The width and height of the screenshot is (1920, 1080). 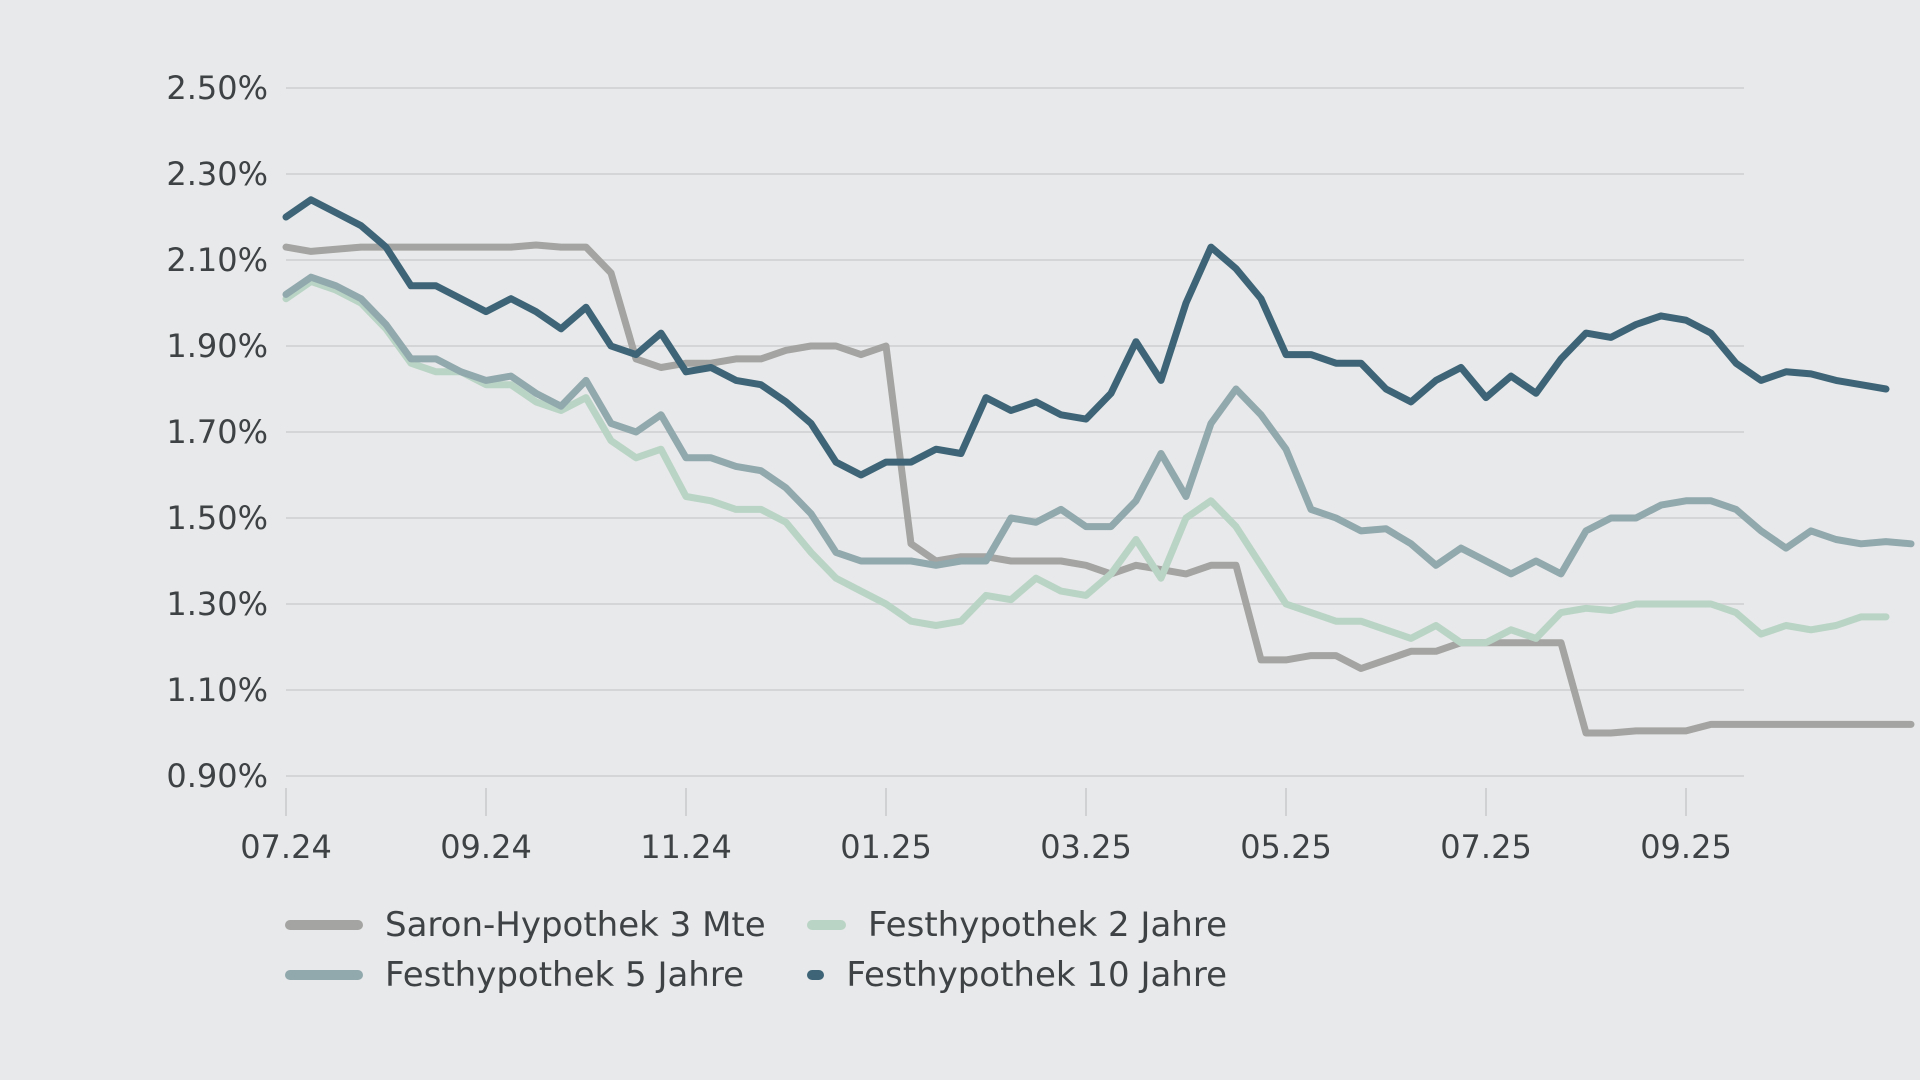 I want to click on x-tick-label: 07.24, so click(x=286, y=847).